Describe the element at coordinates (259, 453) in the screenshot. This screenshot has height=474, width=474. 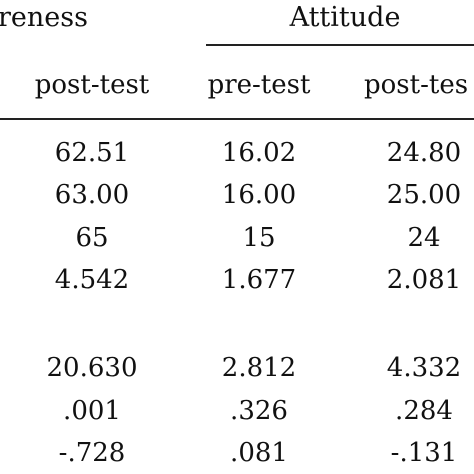
I see `table-cell: .081` at that location.